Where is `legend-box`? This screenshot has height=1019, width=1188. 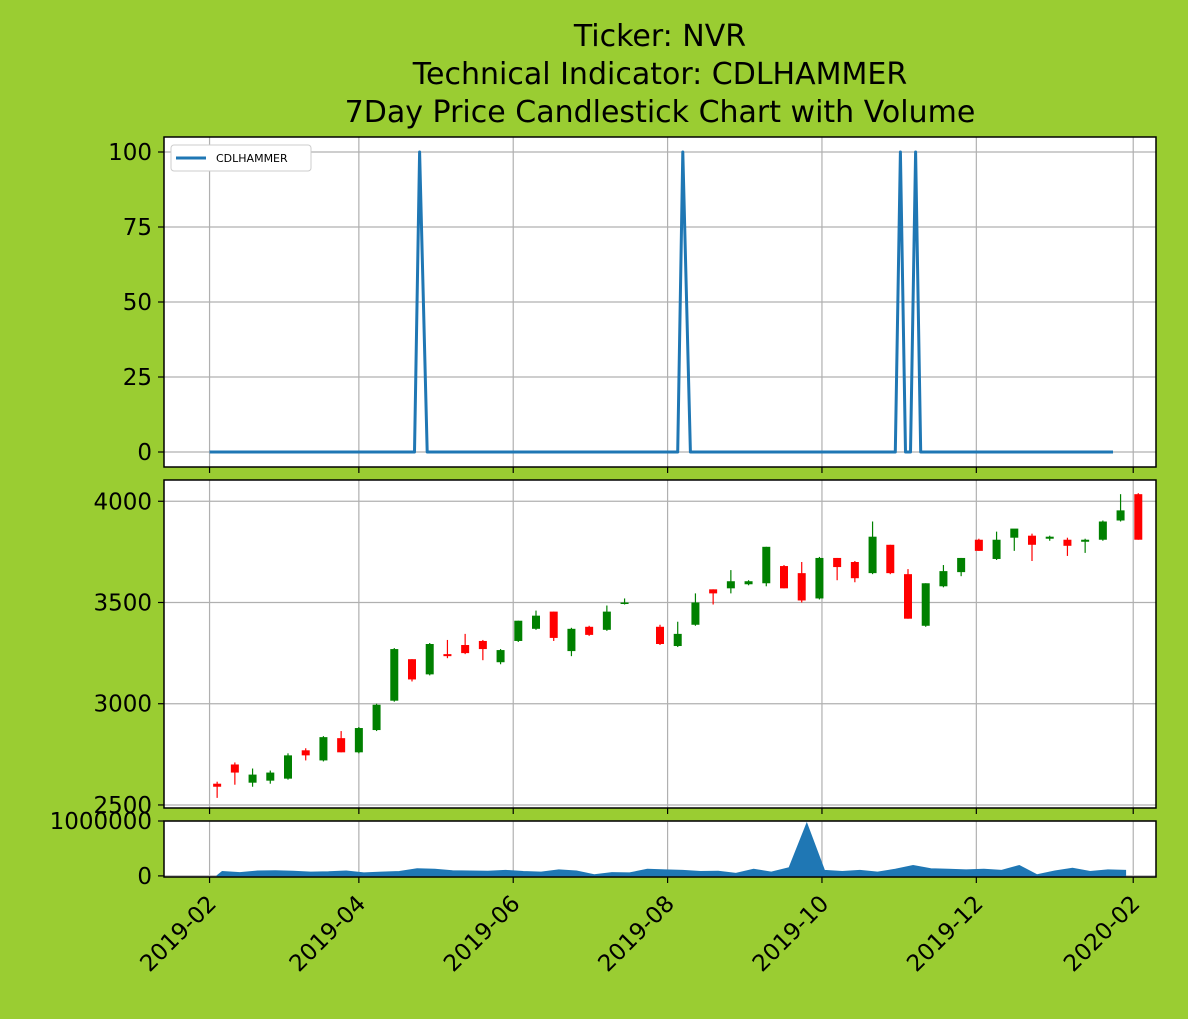
legend-box is located at coordinates (241, 158).